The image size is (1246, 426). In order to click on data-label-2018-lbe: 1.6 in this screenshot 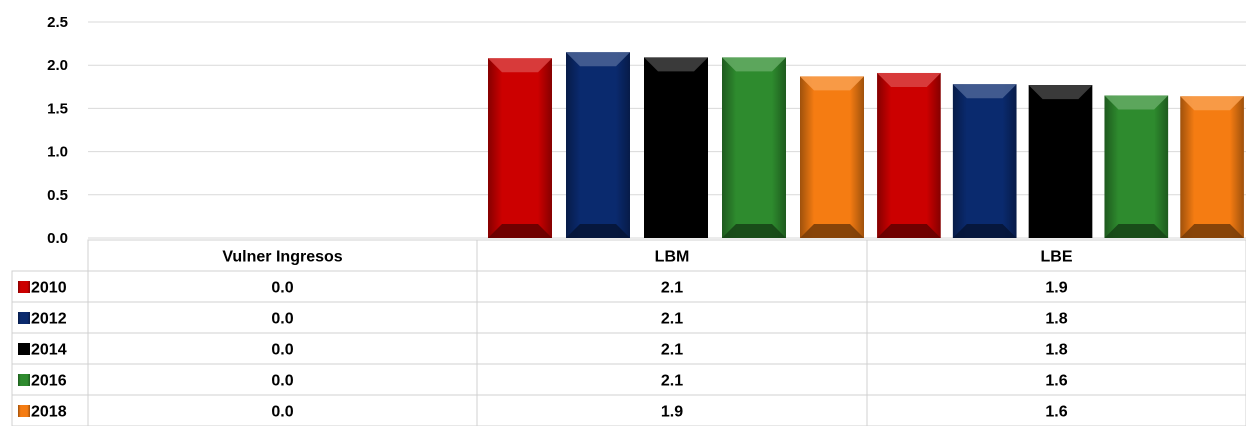, I will do `click(1056, 412)`.